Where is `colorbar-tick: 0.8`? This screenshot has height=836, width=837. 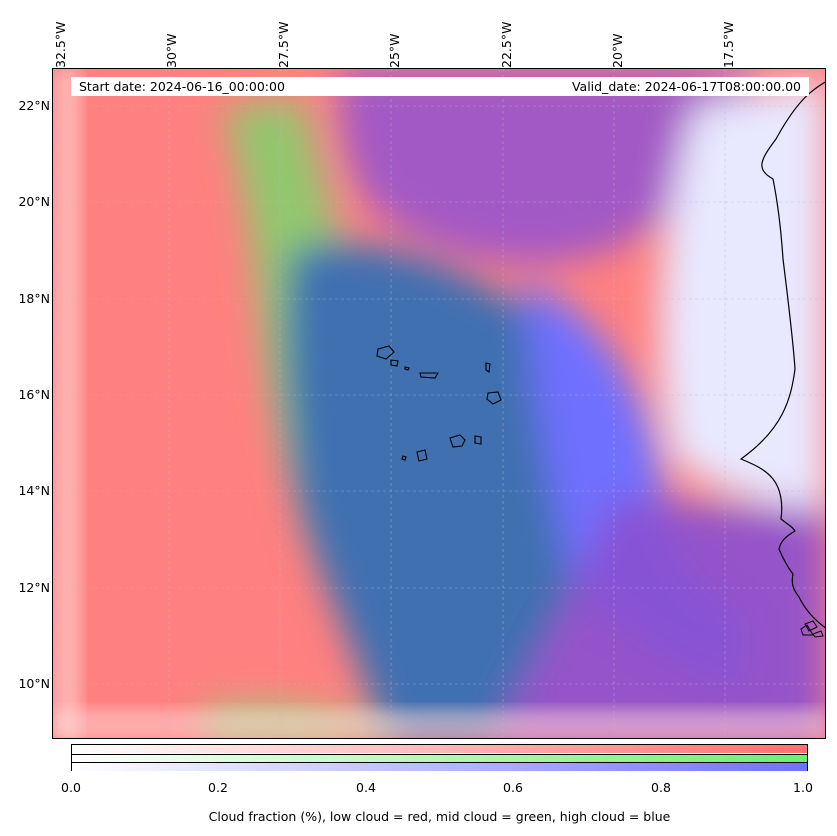 colorbar-tick: 0.8 is located at coordinates (661, 787).